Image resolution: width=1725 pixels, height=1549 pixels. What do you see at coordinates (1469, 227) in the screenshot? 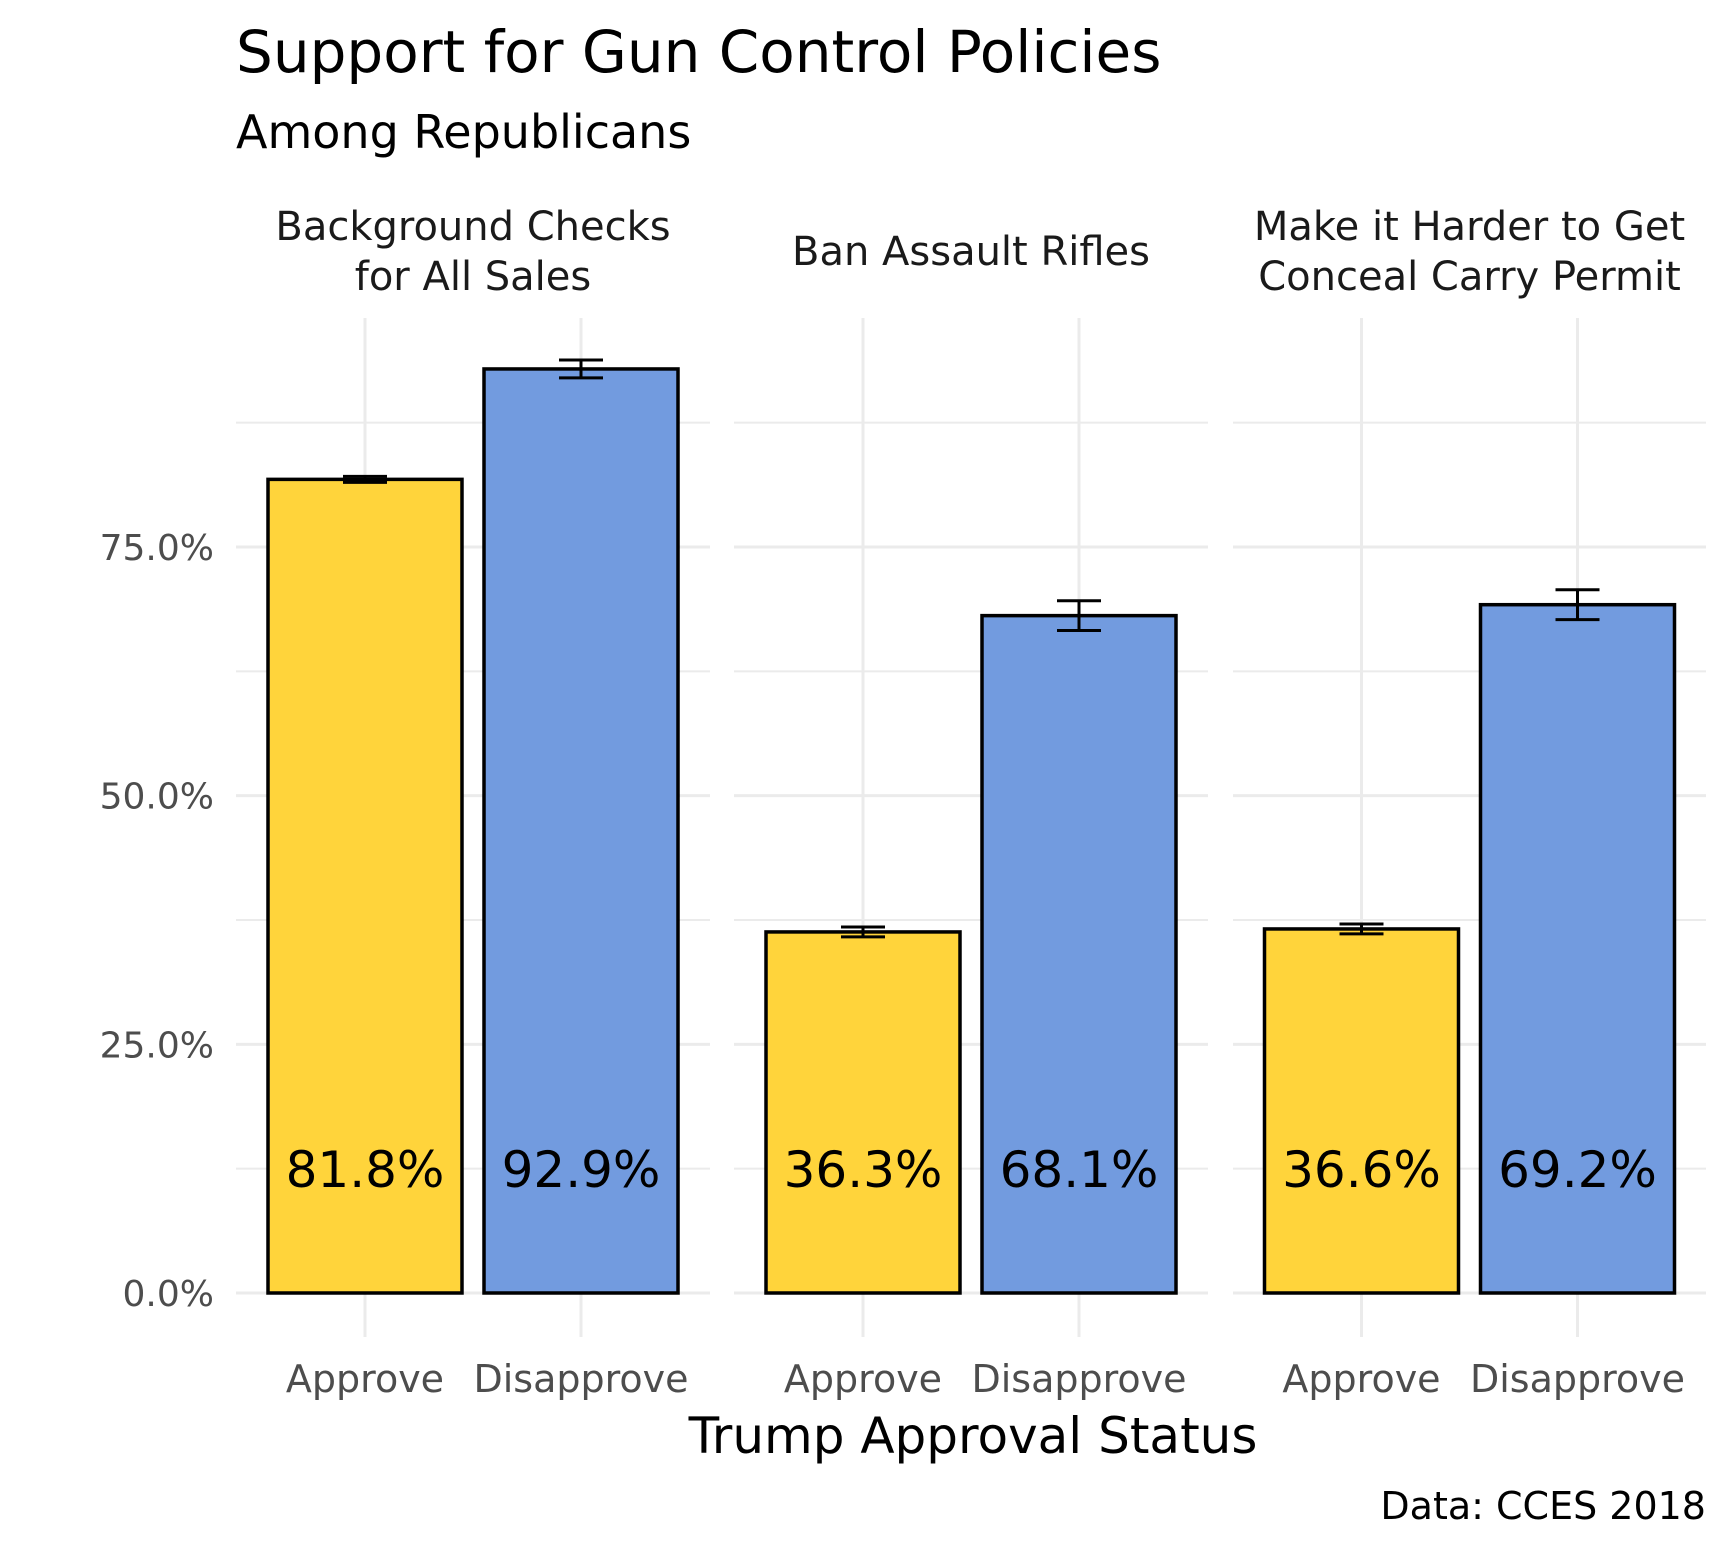
I see `facet-title: Make it Harder to Get` at bounding box center [1469, 227].